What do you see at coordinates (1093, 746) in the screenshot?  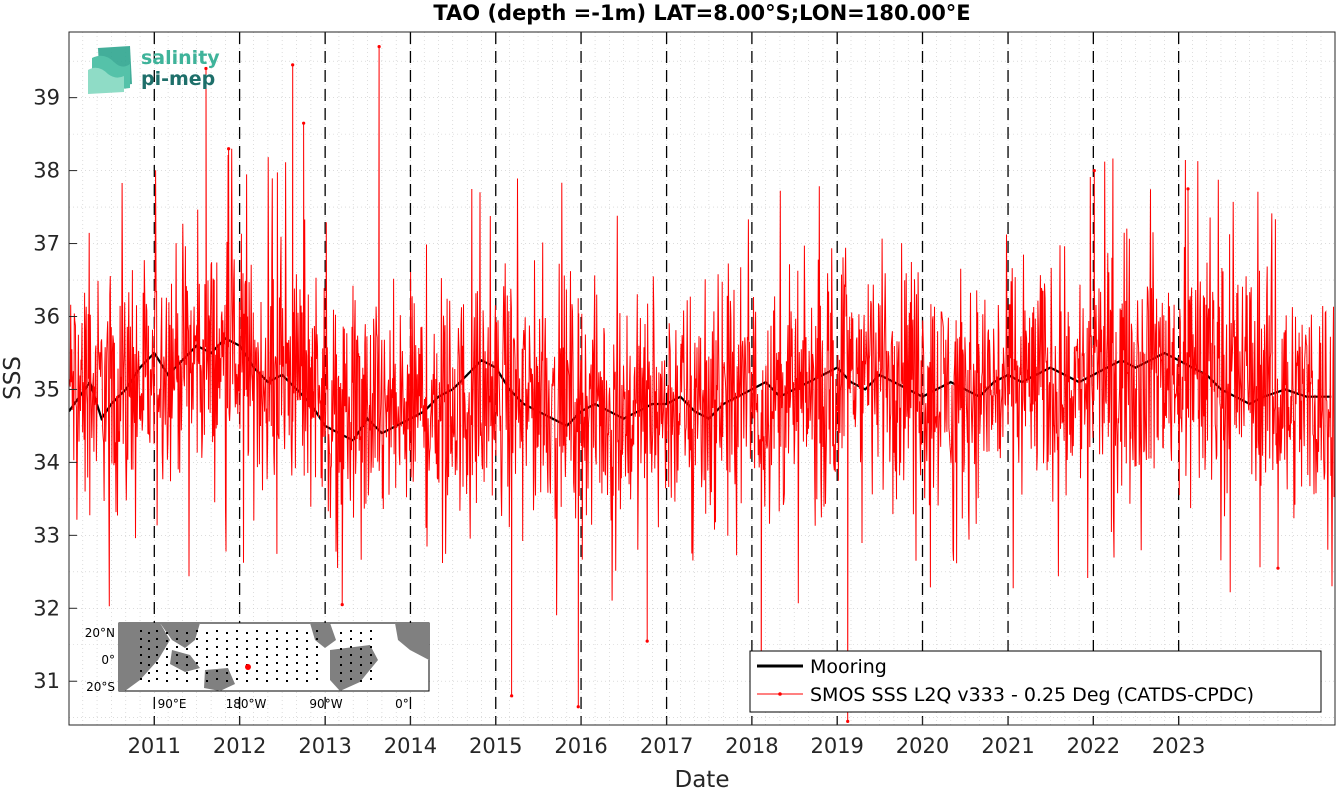 I see `x-tick-label: 2022` at bounding box center [1093, 746].